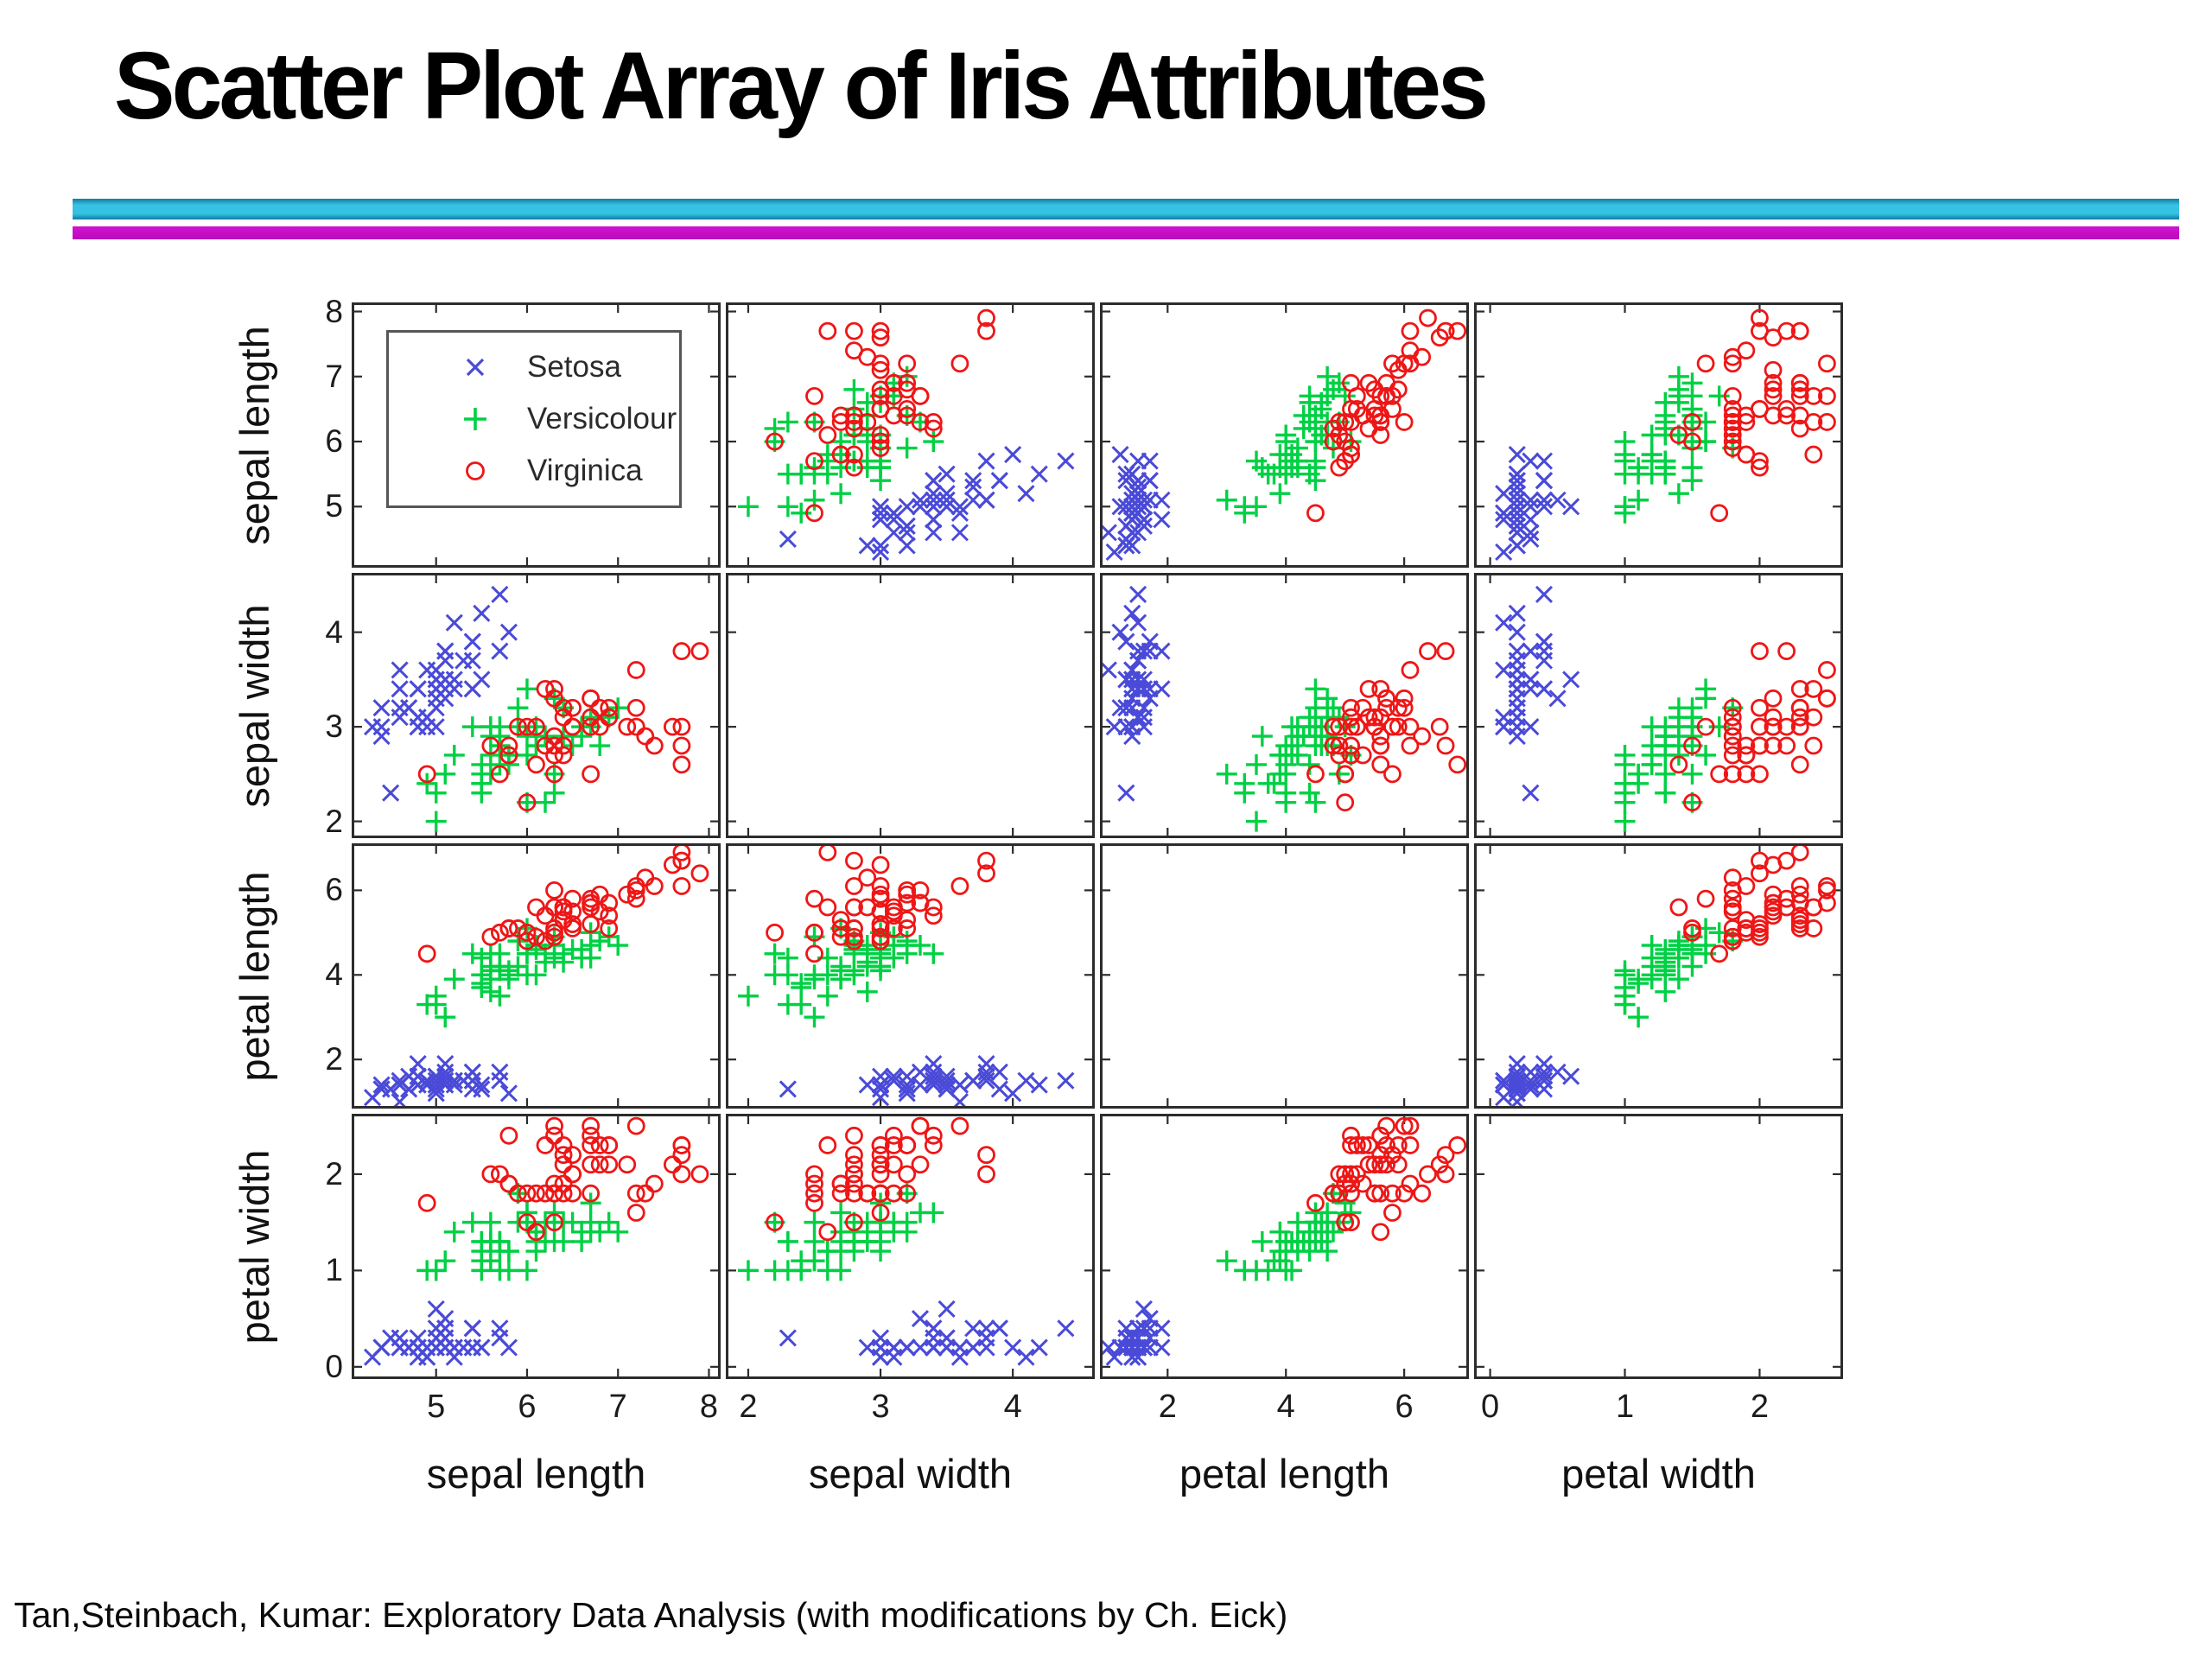  Describe the element at coordinates (334, 376) in the screenshot. I see `y-tick-label: 7` at that location.